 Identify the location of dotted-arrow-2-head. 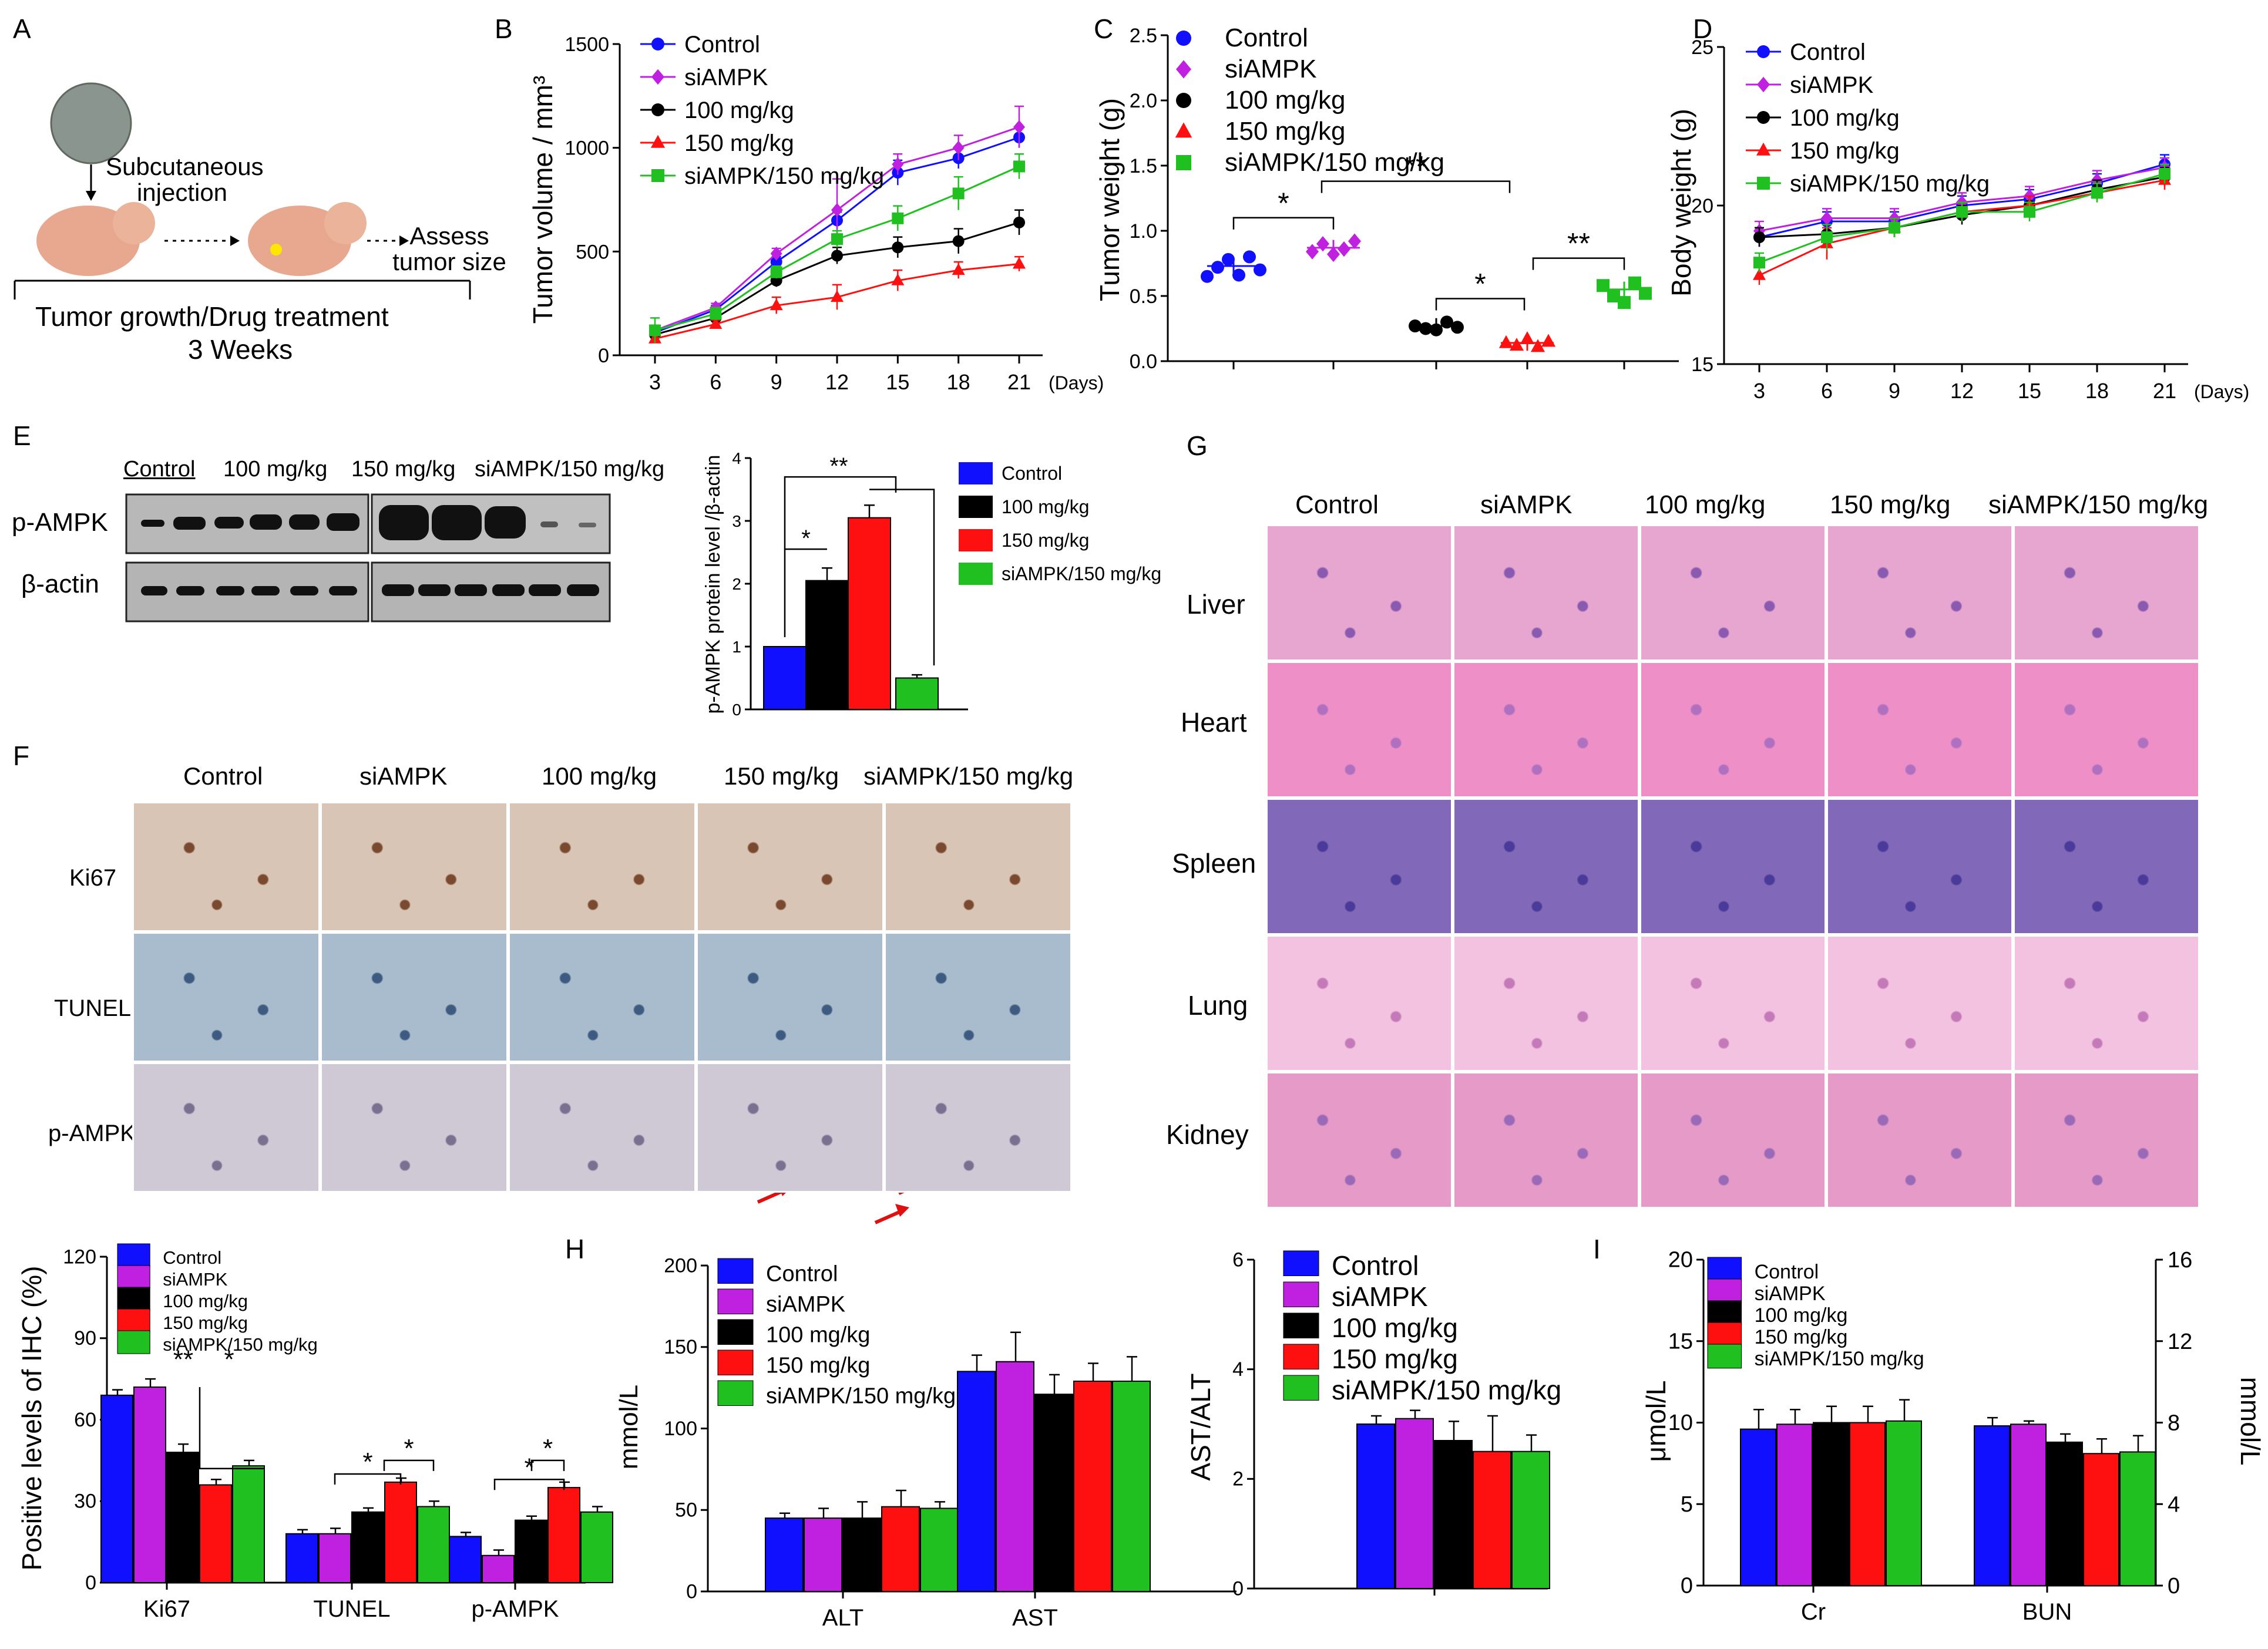
(404, 240).